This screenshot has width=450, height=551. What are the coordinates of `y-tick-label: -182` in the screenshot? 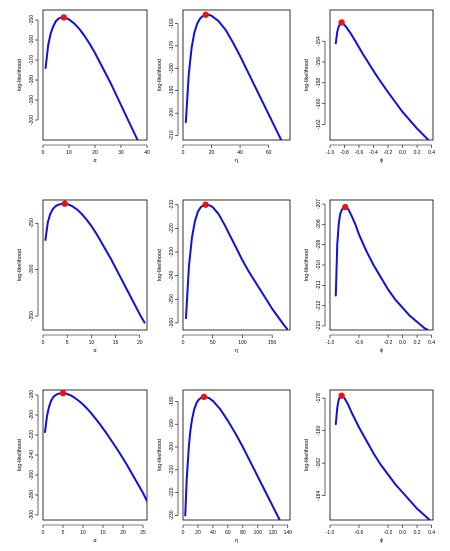 It's located at (319, 463).